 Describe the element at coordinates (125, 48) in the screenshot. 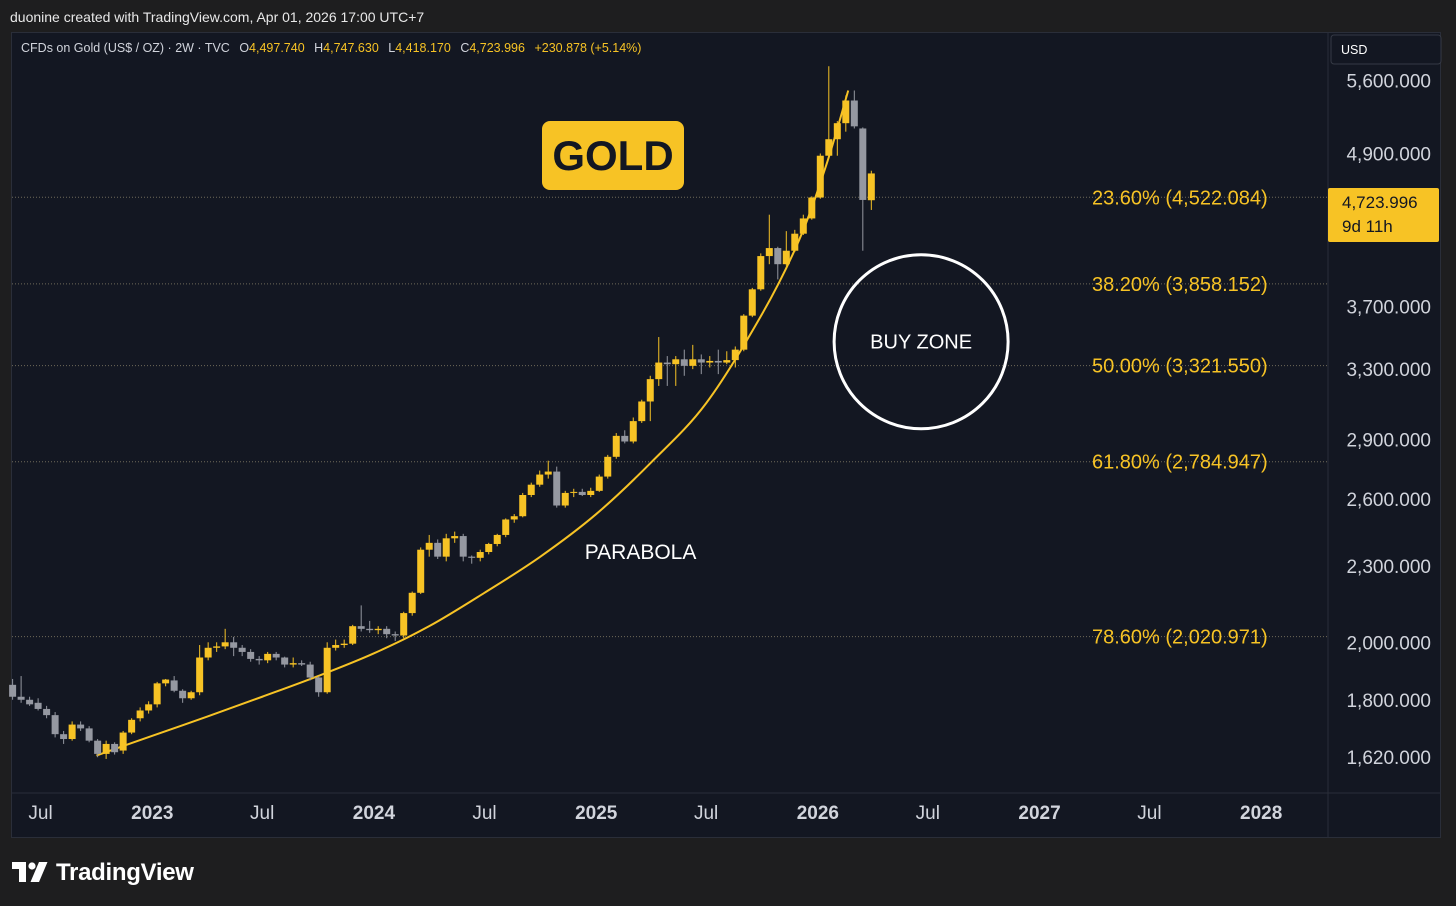

I see `symbol-name: CFDs on Gold (US$ / OZ) · 2W · TVC` at that location.